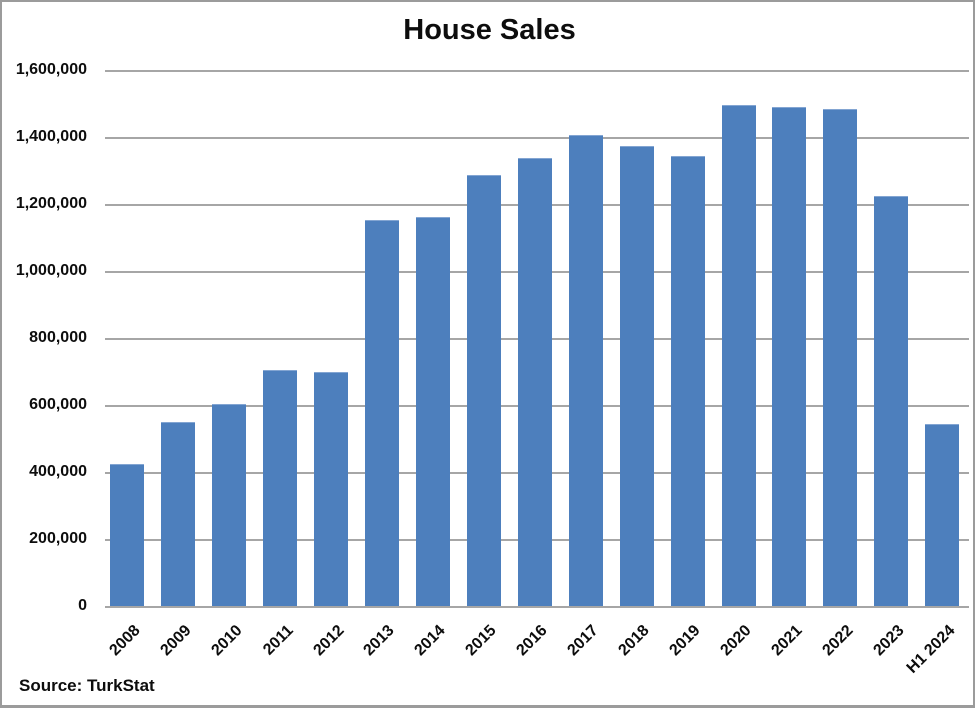  Describe the element at coordinates (328, 641) in the screenshot. I see `x-tick-label-2012: 2012` at that location.